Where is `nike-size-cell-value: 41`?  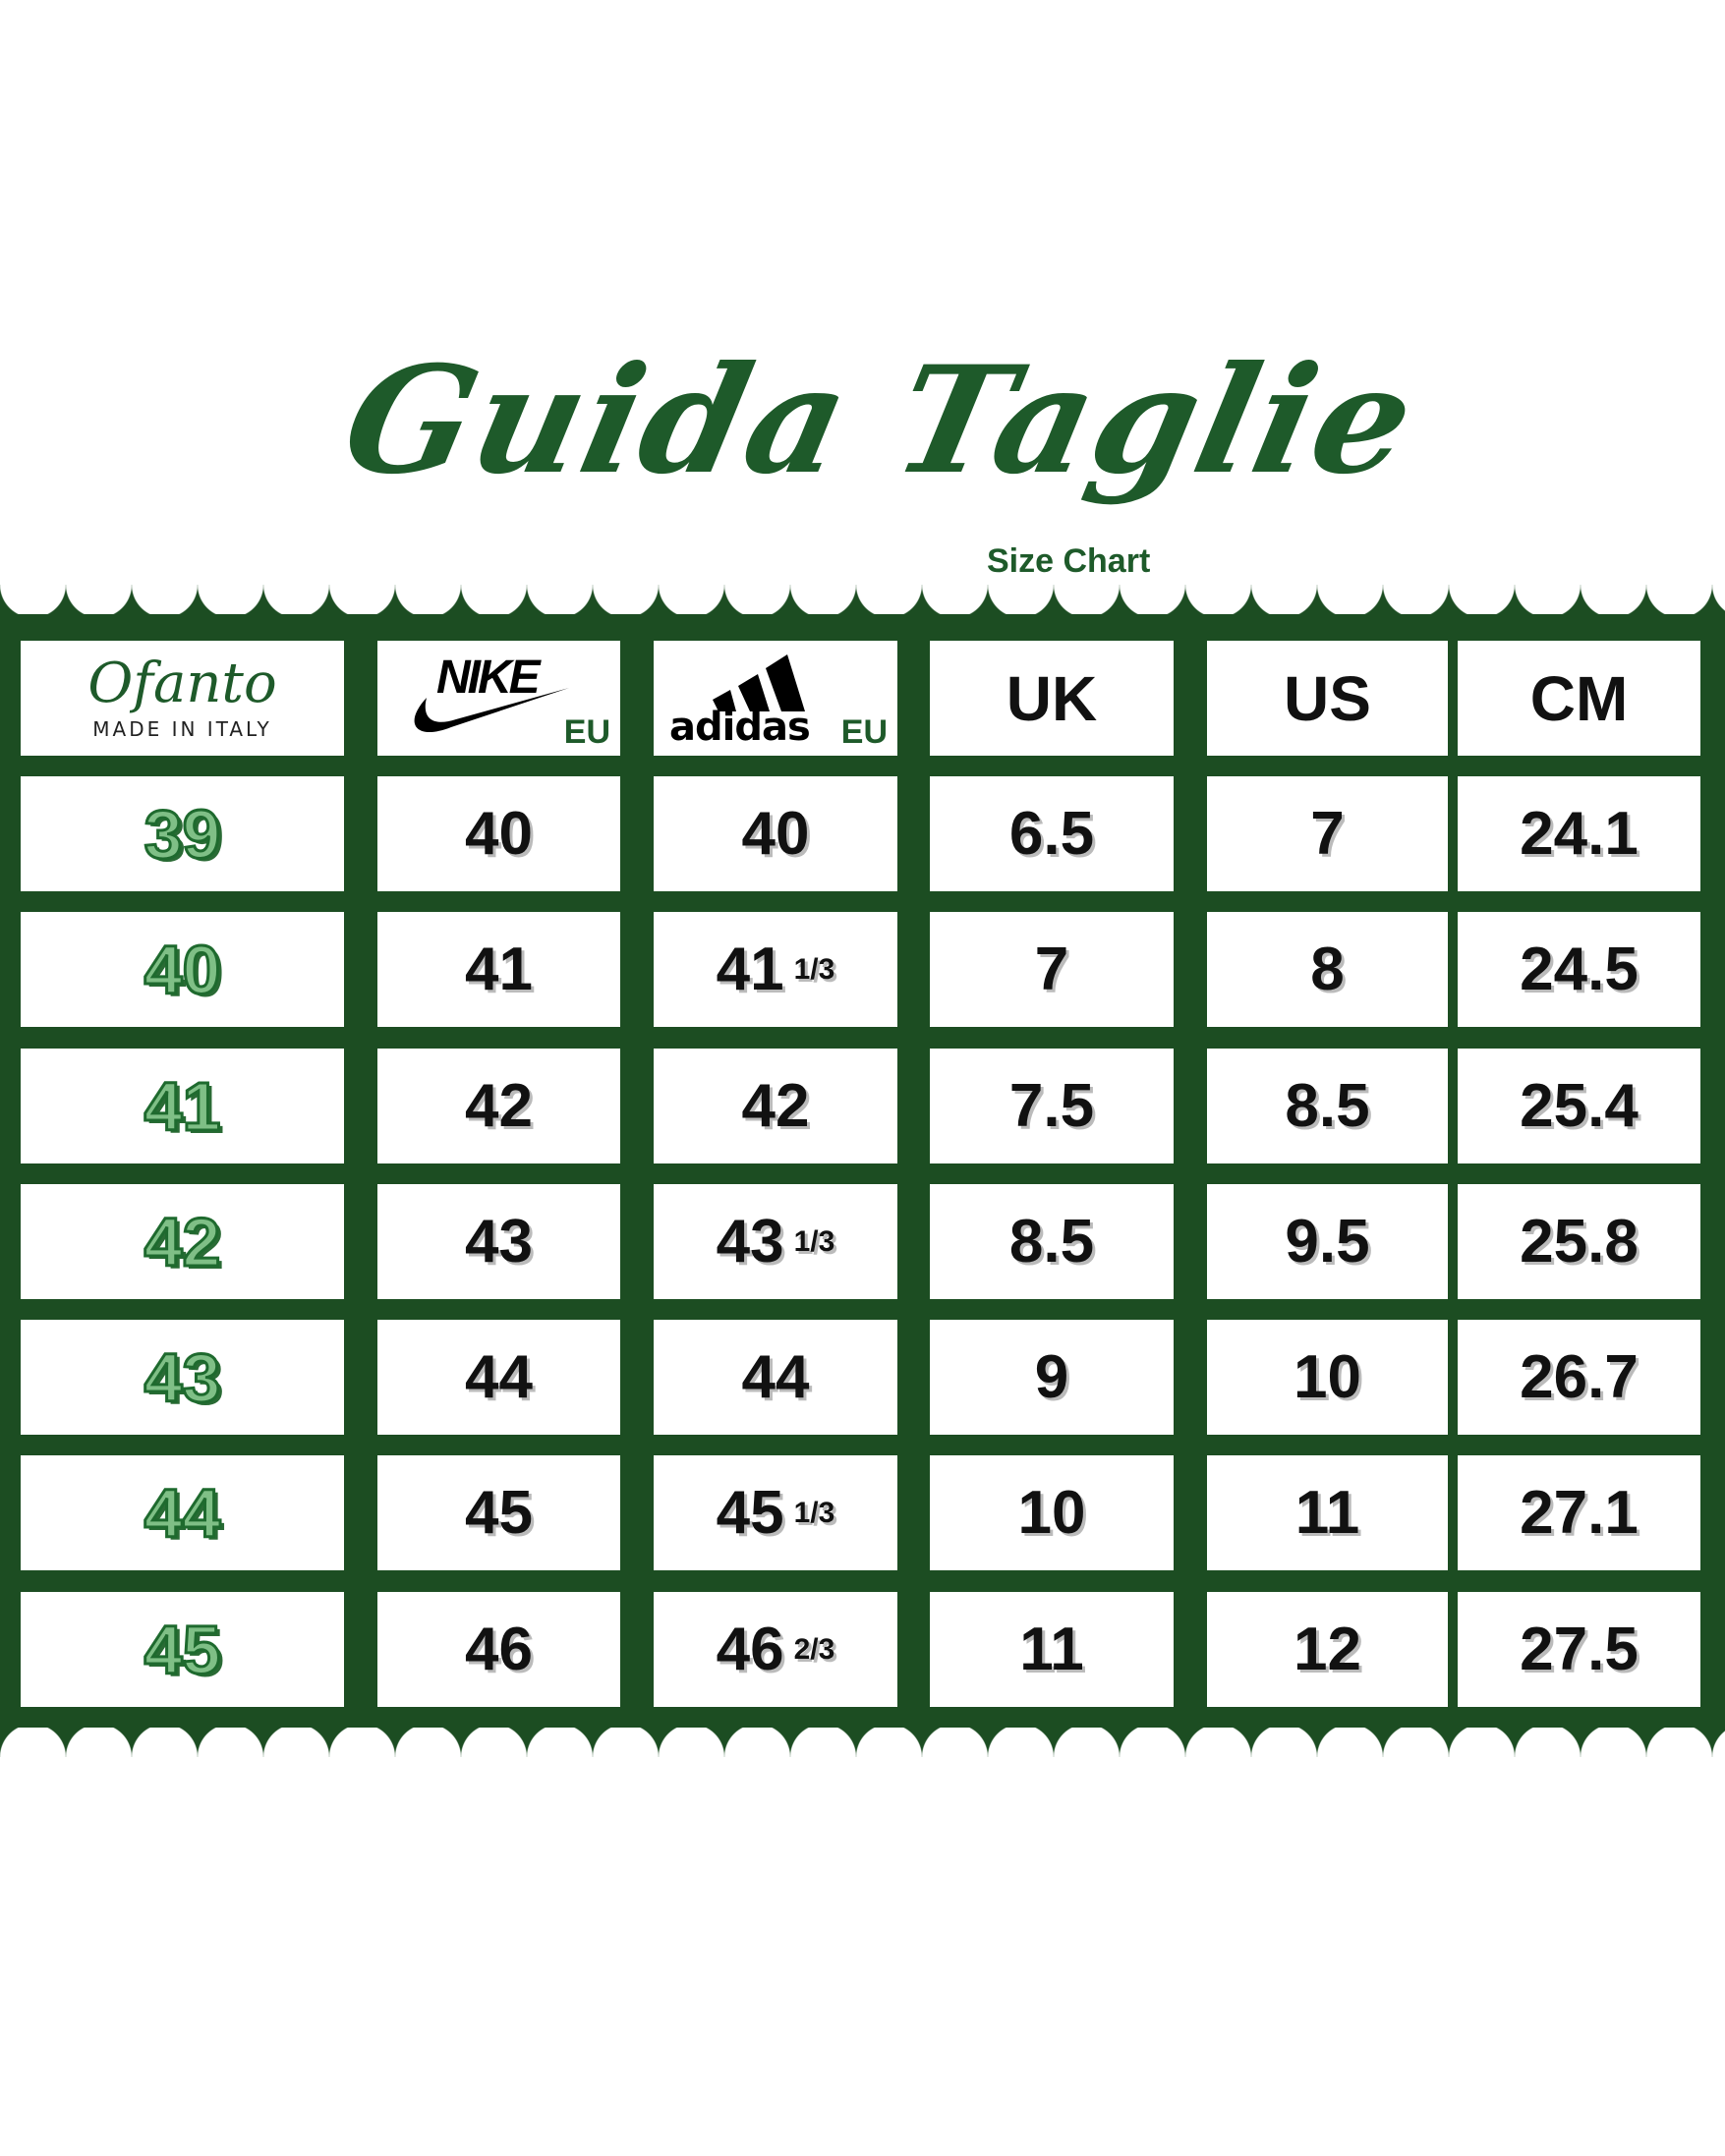
nike-size-cell-value: 41 is located at coordinates (499, 969).